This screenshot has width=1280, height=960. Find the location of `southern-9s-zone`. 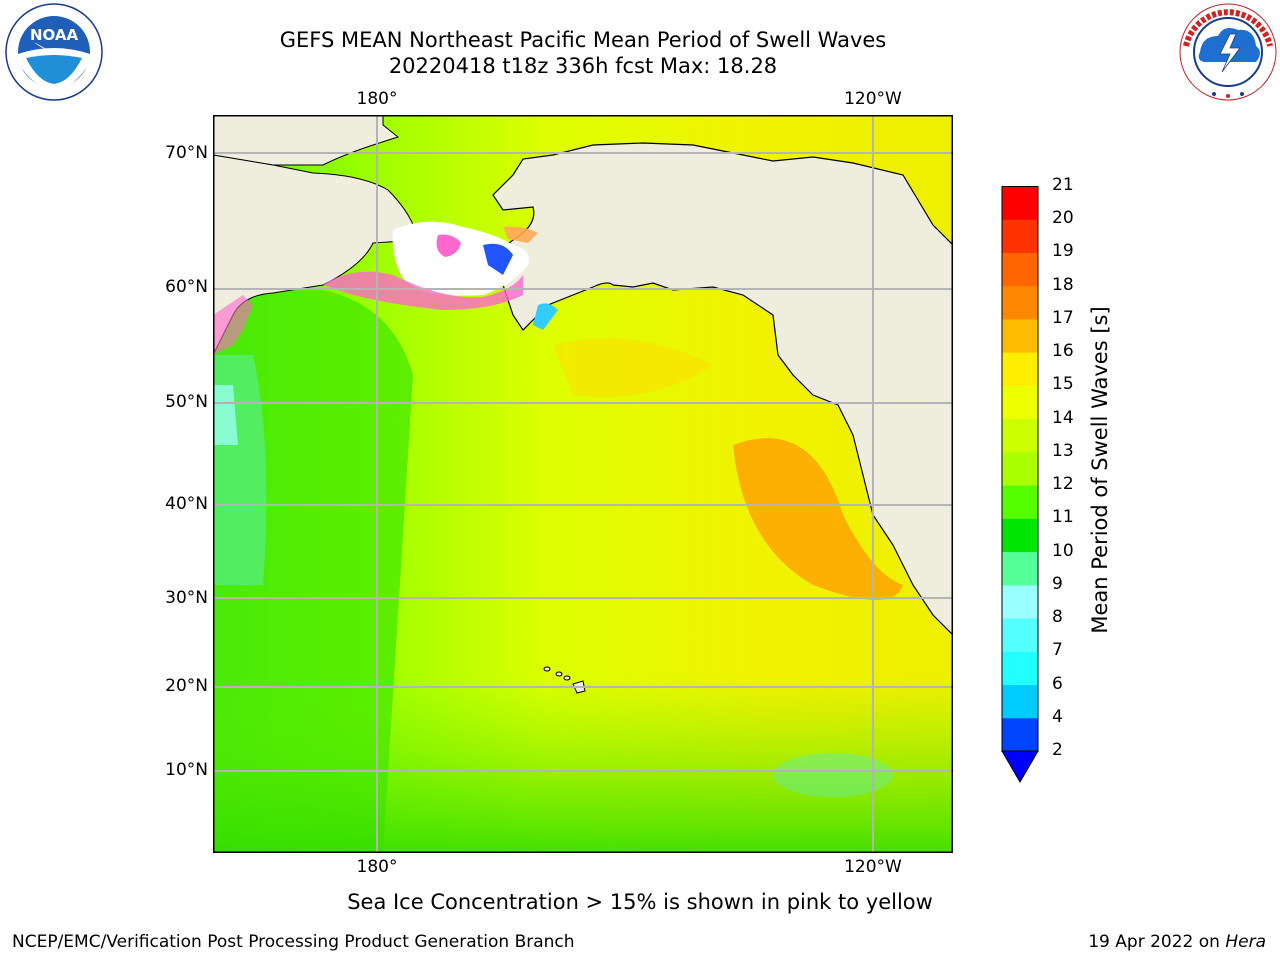

southern-9s-zone is located at coordinates (833, 775).